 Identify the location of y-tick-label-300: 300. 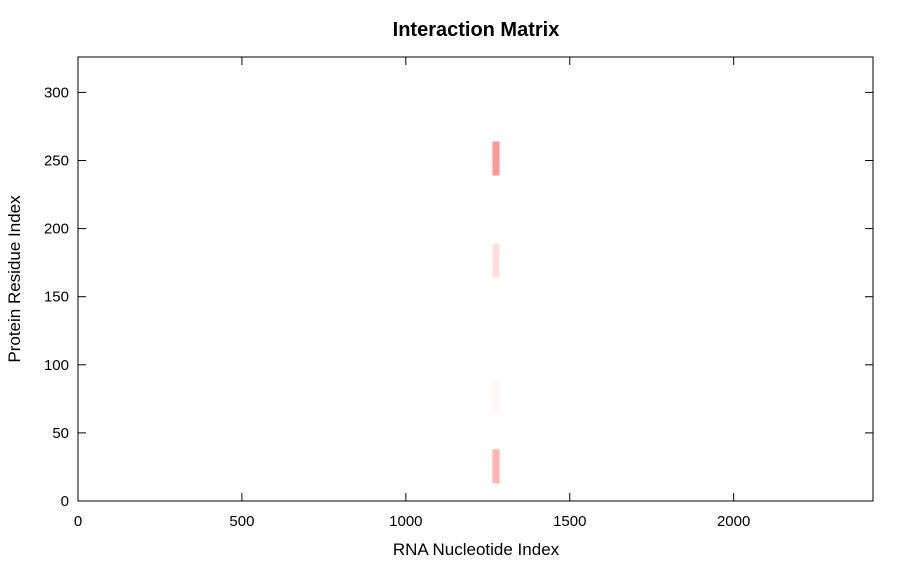
(56, 92).